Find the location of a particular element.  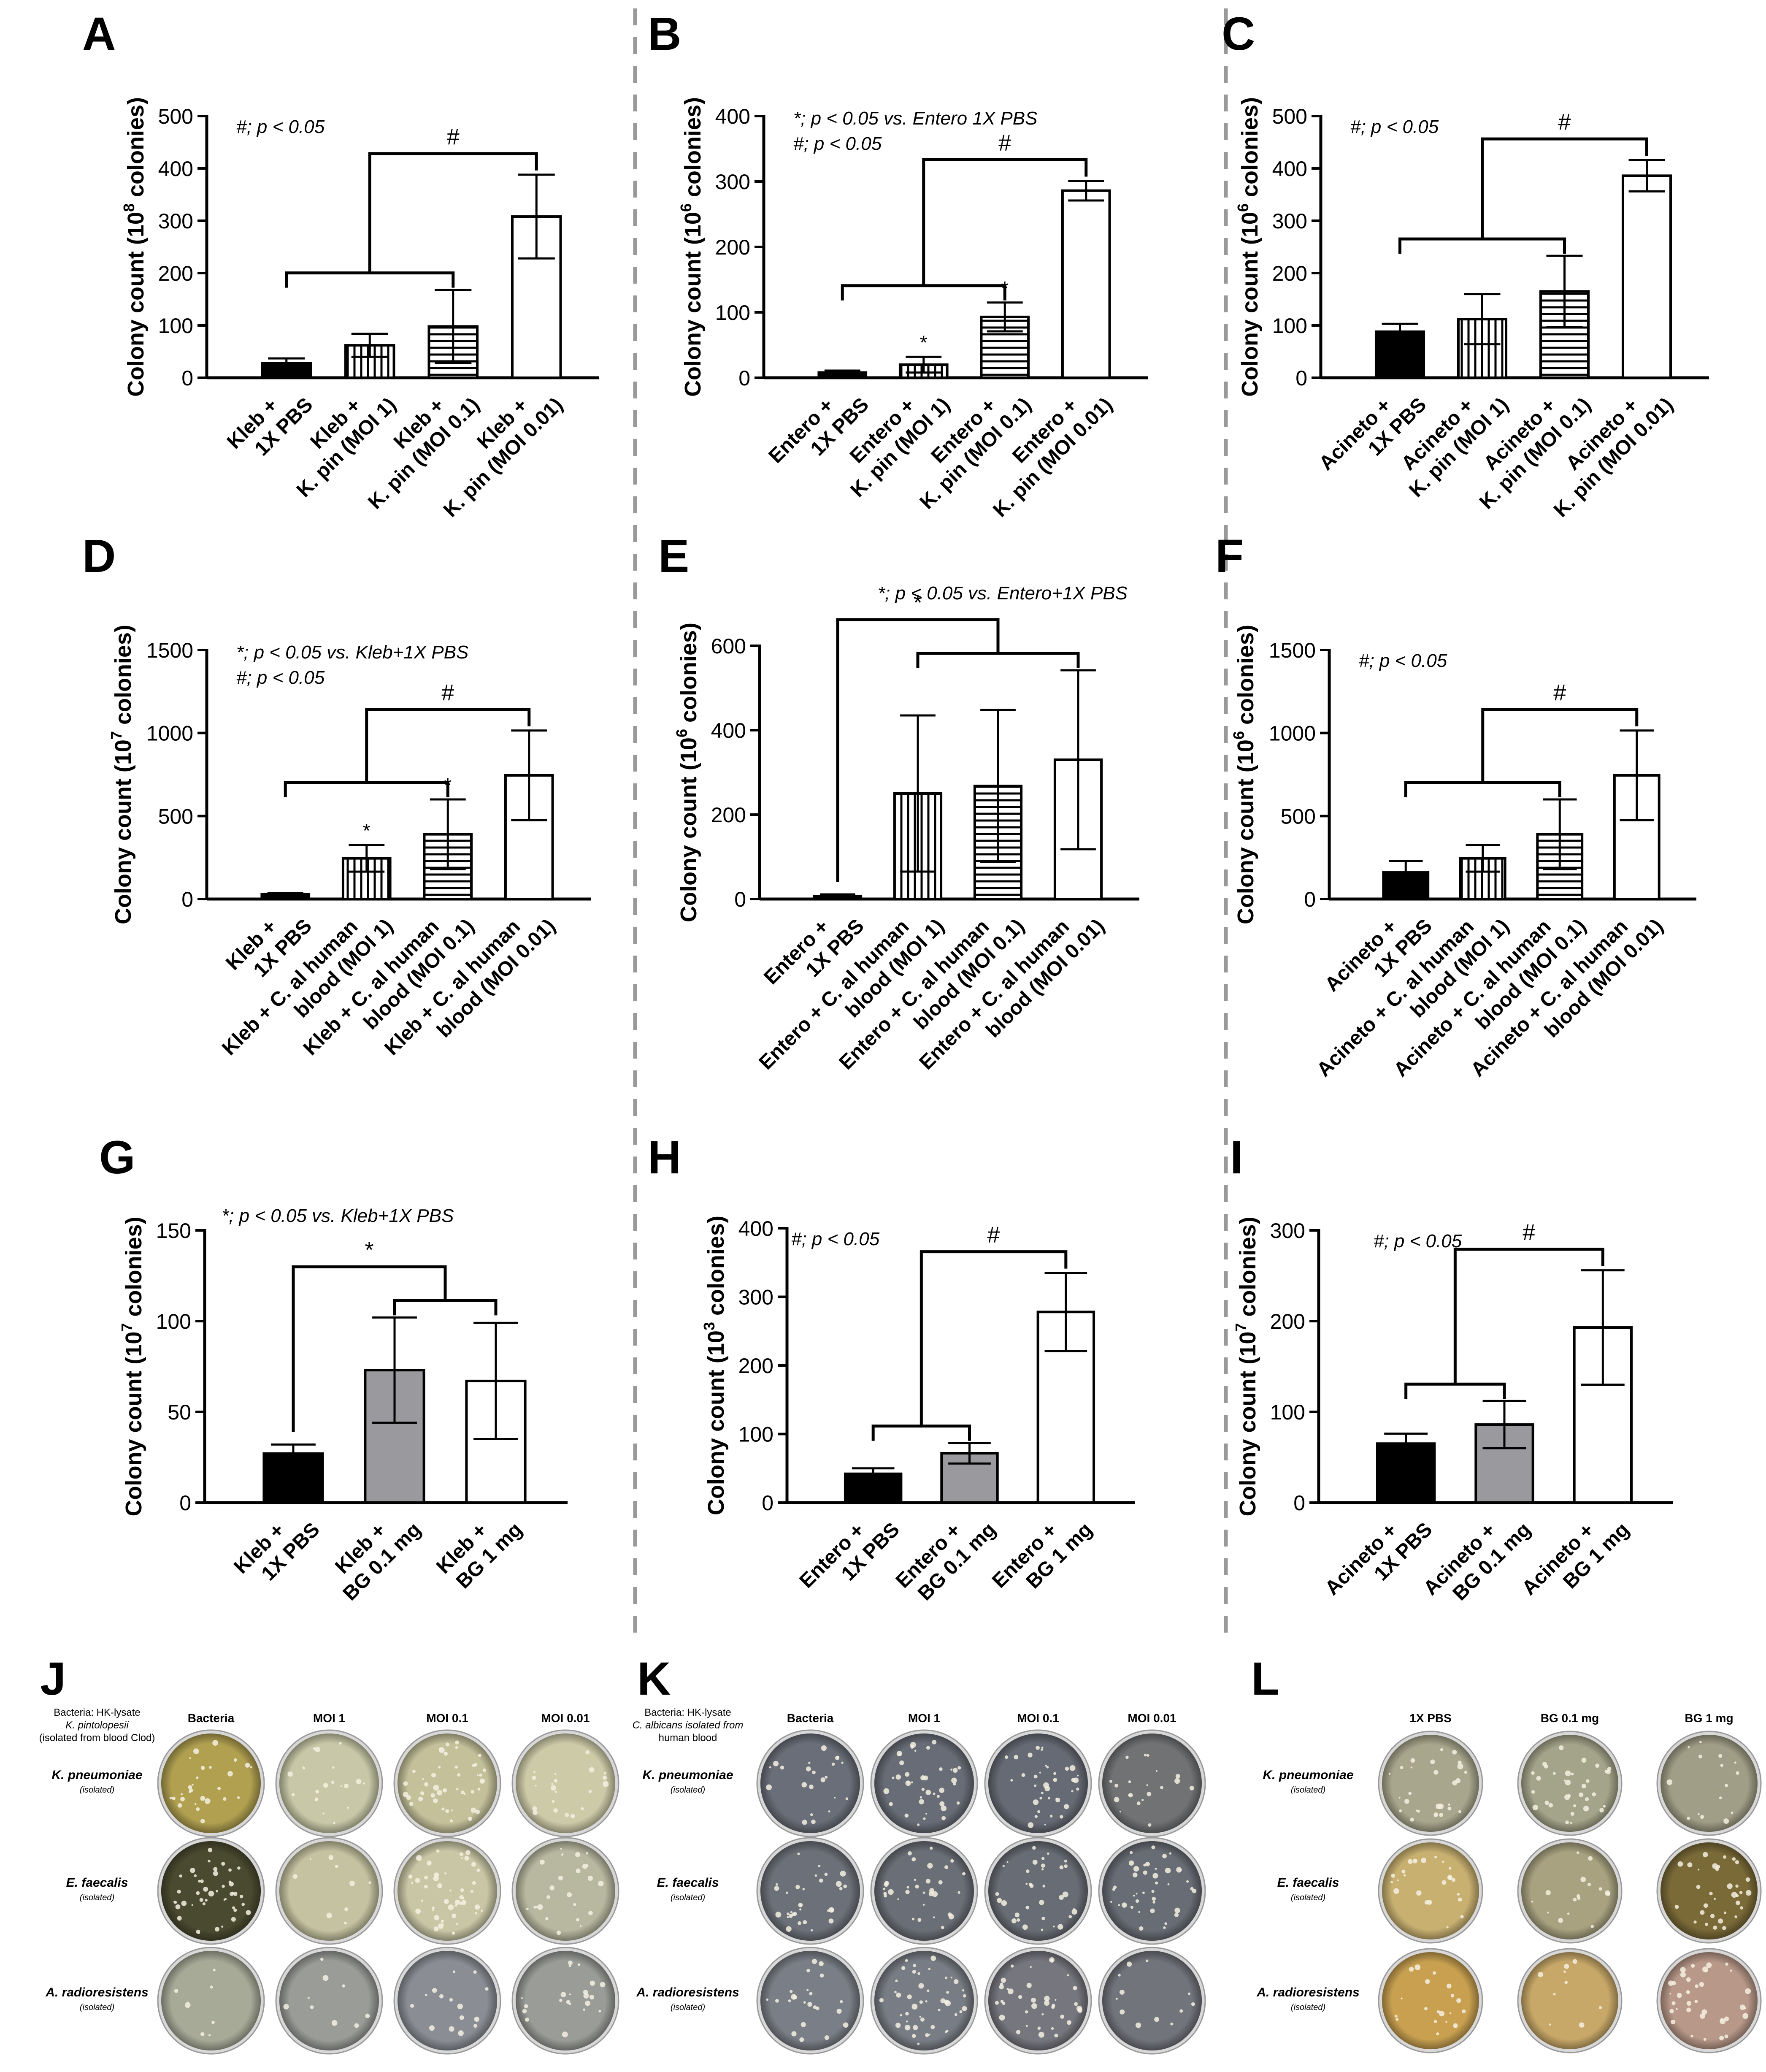

plate-column-label: Bacteria is located at coordinates (810, 1718).